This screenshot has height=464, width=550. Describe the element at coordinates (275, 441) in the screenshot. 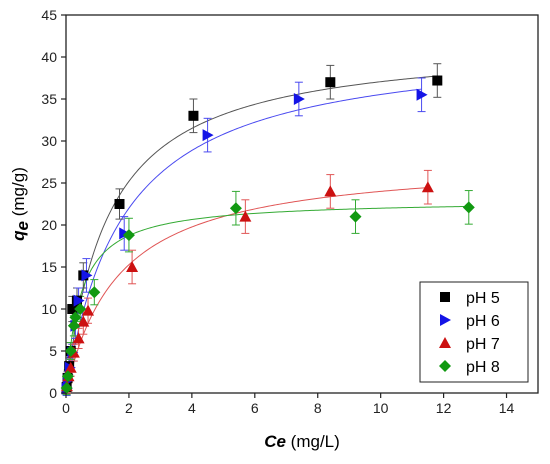

I see `x-axis-symbol: Ce` at that location.